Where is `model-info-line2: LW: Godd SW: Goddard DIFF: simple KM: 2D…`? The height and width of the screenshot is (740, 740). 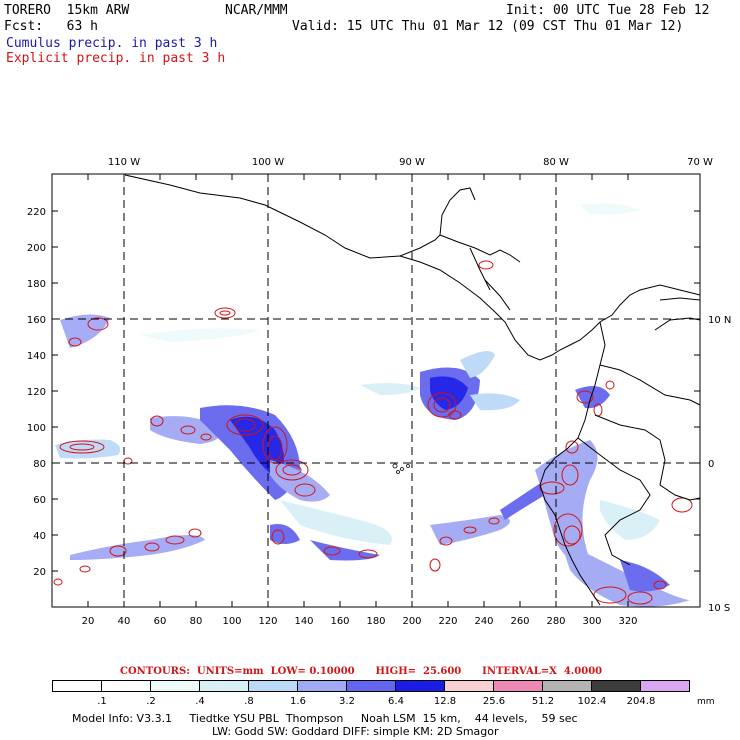 model-info-line2: LW: Godd SW: Goddard DIFF: simple KM: 2D… is located at coordinates (355, 731).